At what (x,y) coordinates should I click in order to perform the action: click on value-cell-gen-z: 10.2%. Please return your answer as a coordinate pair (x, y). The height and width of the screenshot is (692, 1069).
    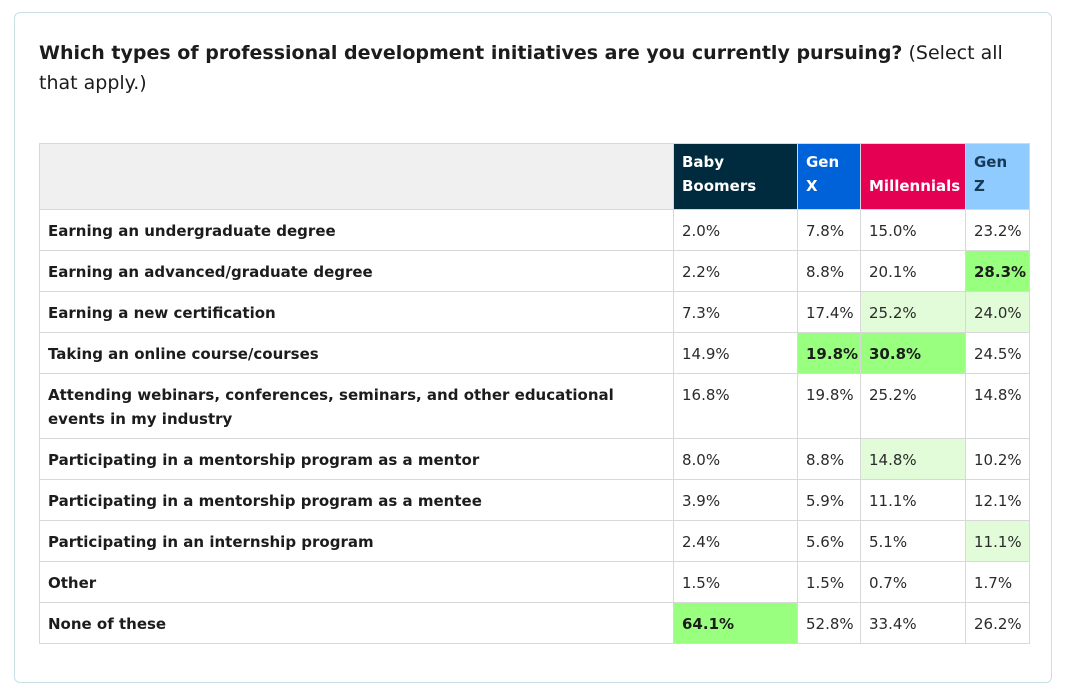
    Looking at the image, I should click on (997, 459).